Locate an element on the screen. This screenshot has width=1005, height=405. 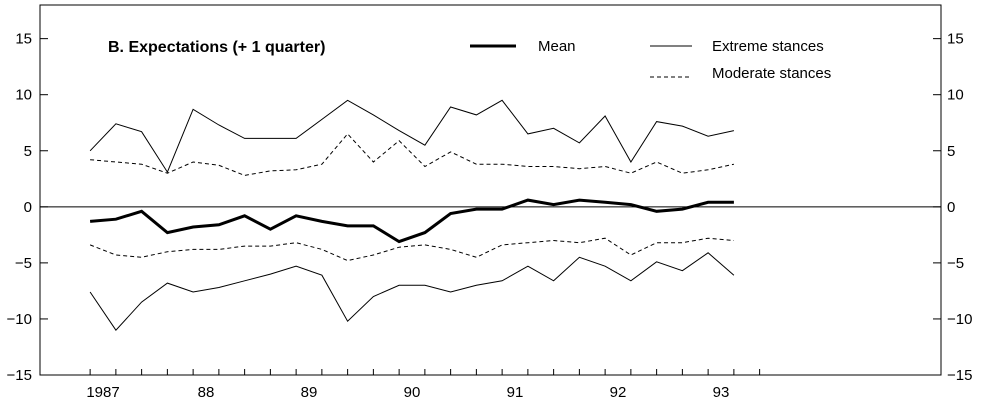
legend-label-moderate-stances: Moderate stances is located at coordinates (771, 73).